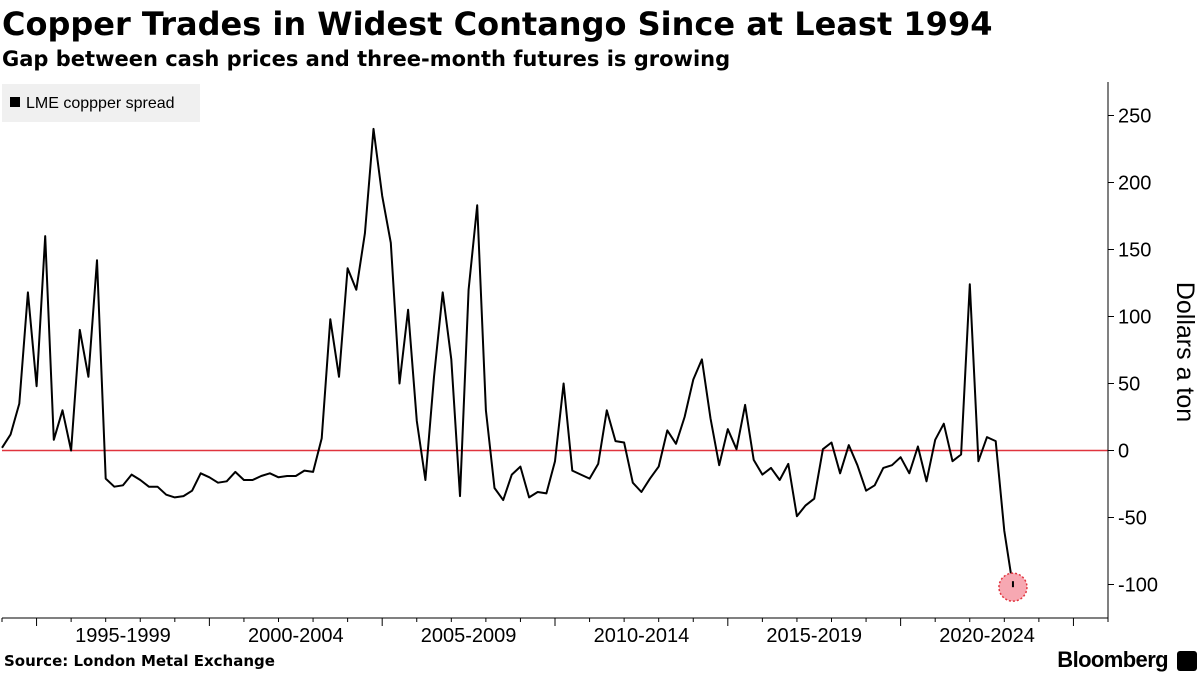 The width and height of the screenshot is (1200, 675). Describe the element at coordinates (1134, 318) in the screenshot. I see `y-tick-label: 100` at that location.